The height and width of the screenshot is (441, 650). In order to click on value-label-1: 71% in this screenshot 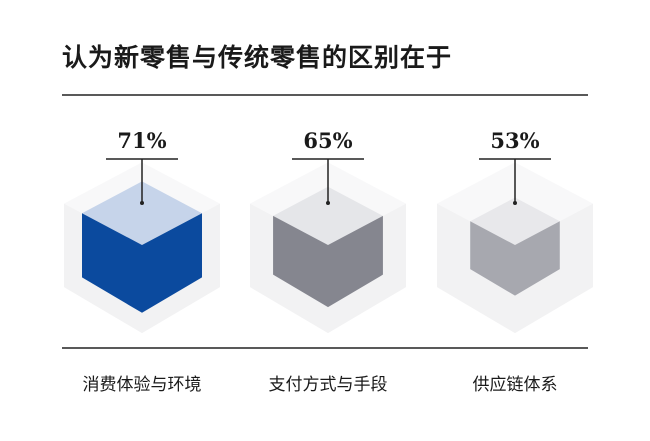, I will do `click(141, 140)`.